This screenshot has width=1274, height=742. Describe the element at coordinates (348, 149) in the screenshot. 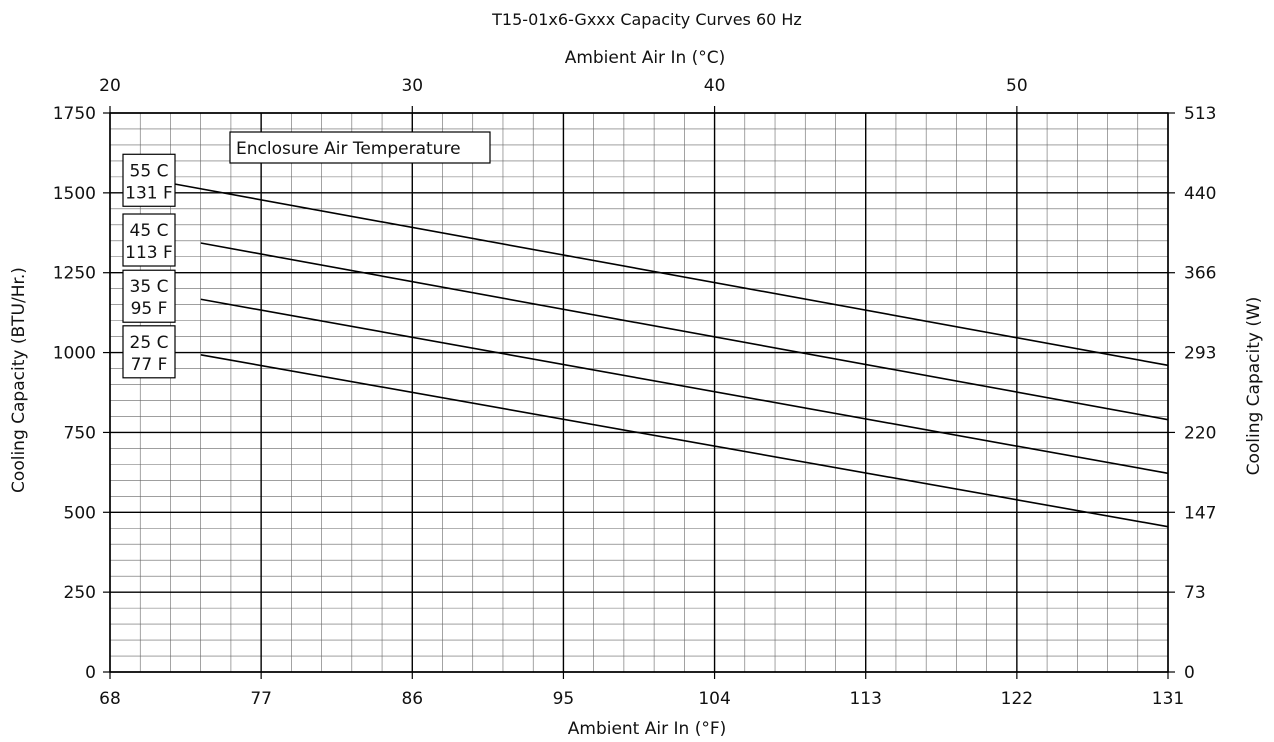

I see `annotation-text: Enclosure Air Temperature` at that location.